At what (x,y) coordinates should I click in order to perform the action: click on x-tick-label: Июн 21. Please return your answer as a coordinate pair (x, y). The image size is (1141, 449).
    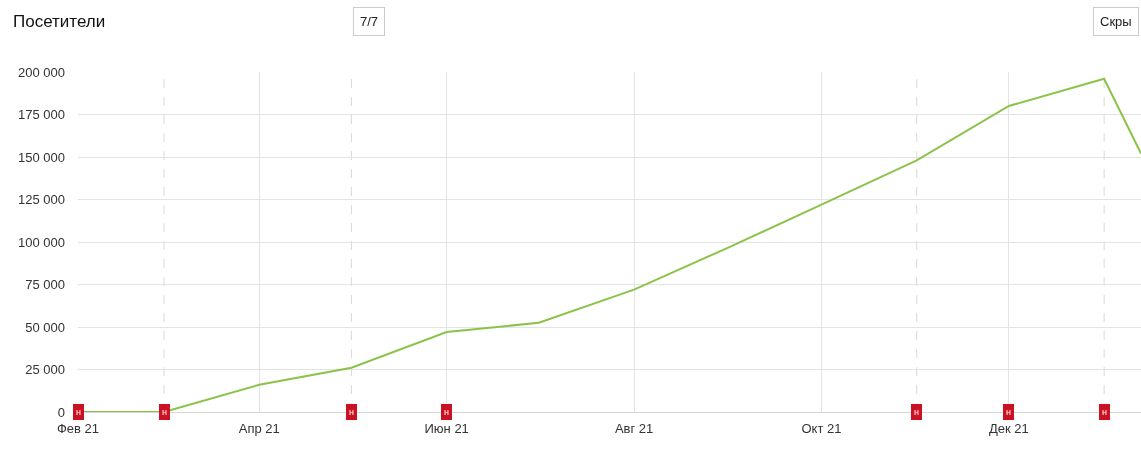
    Looking at the image, I should click on (446, 428).